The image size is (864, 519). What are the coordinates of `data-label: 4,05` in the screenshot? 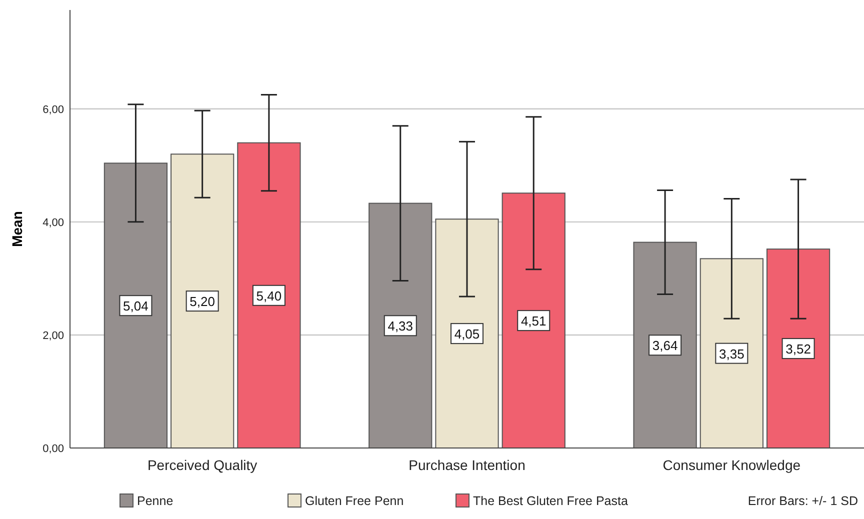 It's located at (467, 334).